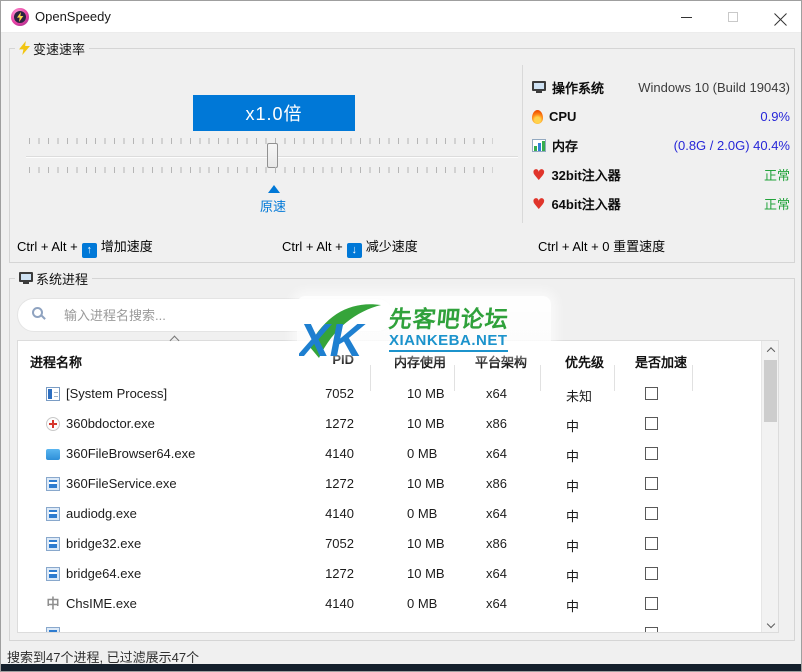 The image size is (802, 672). What do you see at coordinates (20, 17) in the screenshot?
I see `app-logo-icon` at bounding box center [20, 17].